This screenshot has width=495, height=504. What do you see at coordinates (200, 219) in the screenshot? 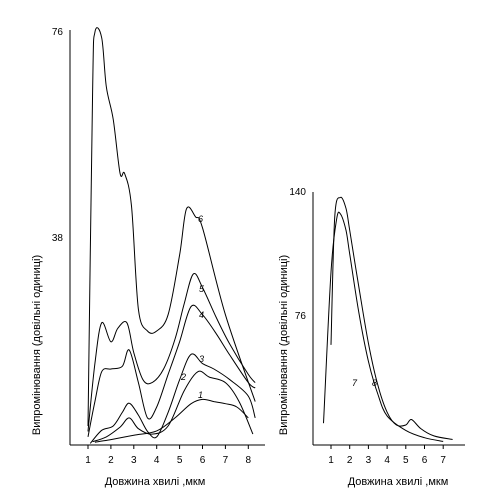
I see `series-label-6: 6` at bounding box center [200, 219].